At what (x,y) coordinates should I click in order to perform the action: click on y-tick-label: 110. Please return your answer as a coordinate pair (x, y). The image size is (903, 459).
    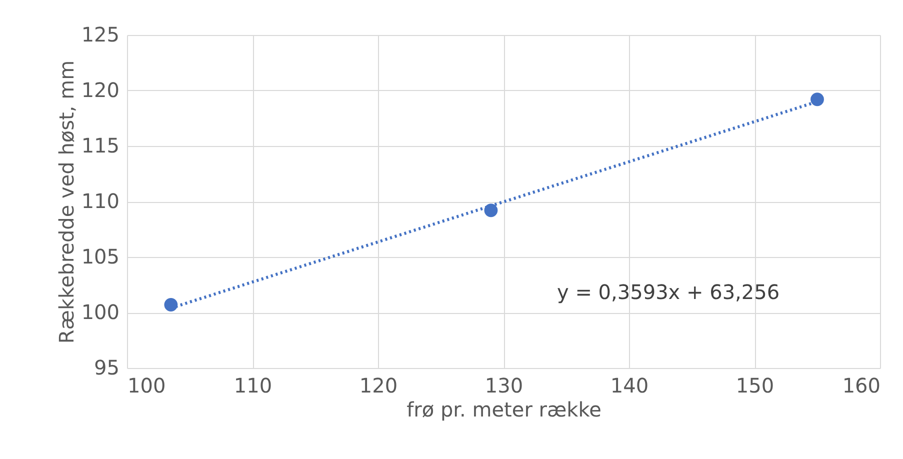
    Looking at the image, I should click on (100, 201).